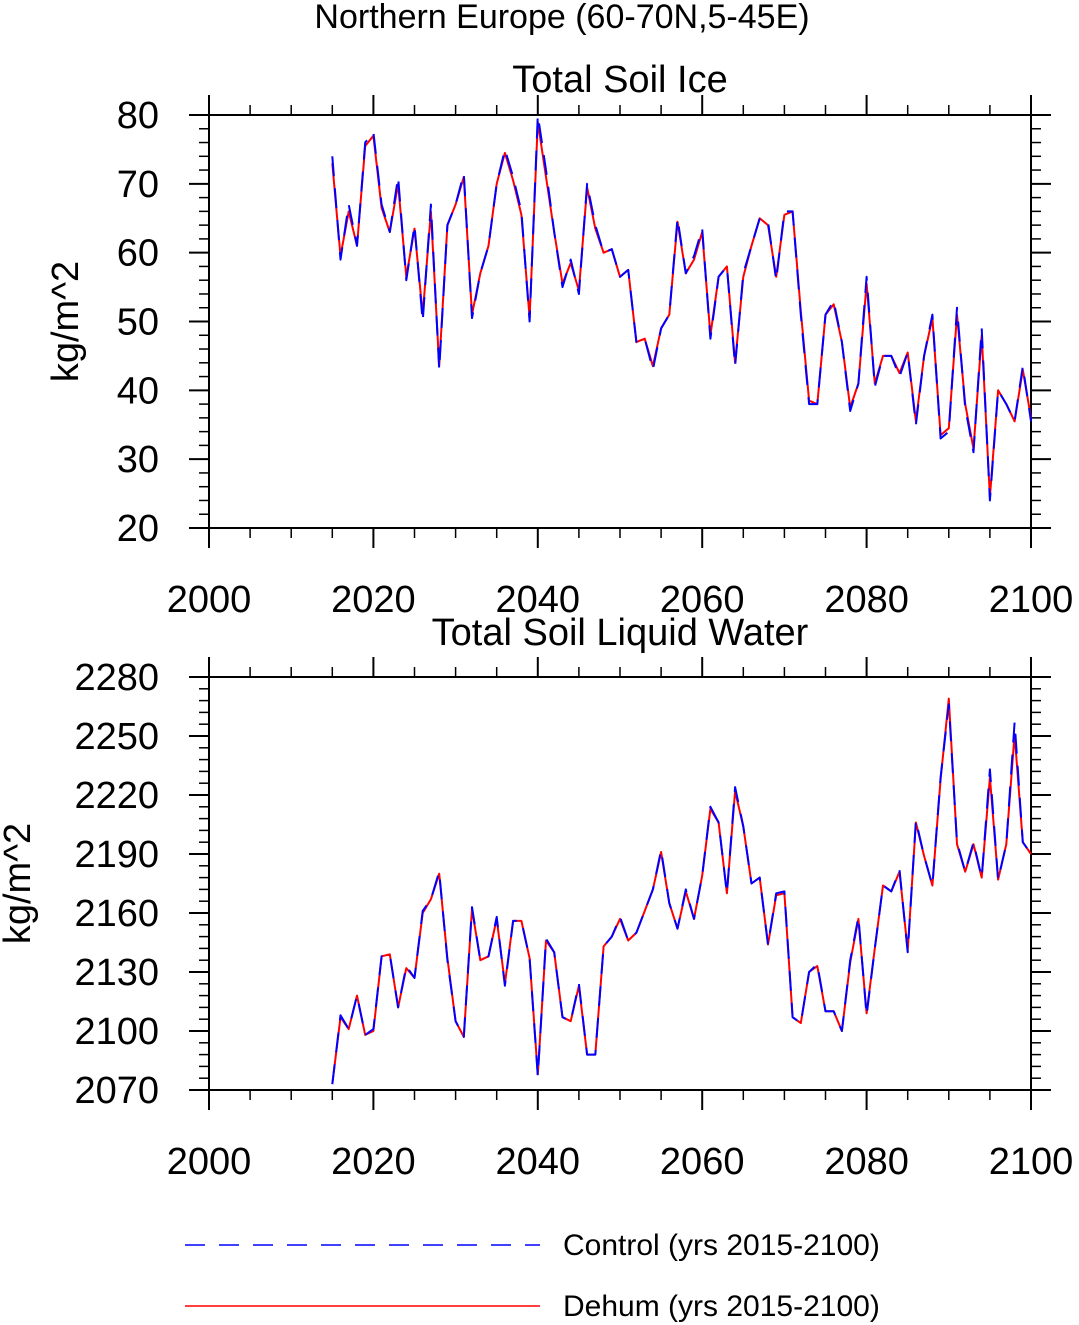 The width and height of the screenshot is (1079, 1325). I want to click on chart-title: Total Soil Liquid Water, so click(620, 633).